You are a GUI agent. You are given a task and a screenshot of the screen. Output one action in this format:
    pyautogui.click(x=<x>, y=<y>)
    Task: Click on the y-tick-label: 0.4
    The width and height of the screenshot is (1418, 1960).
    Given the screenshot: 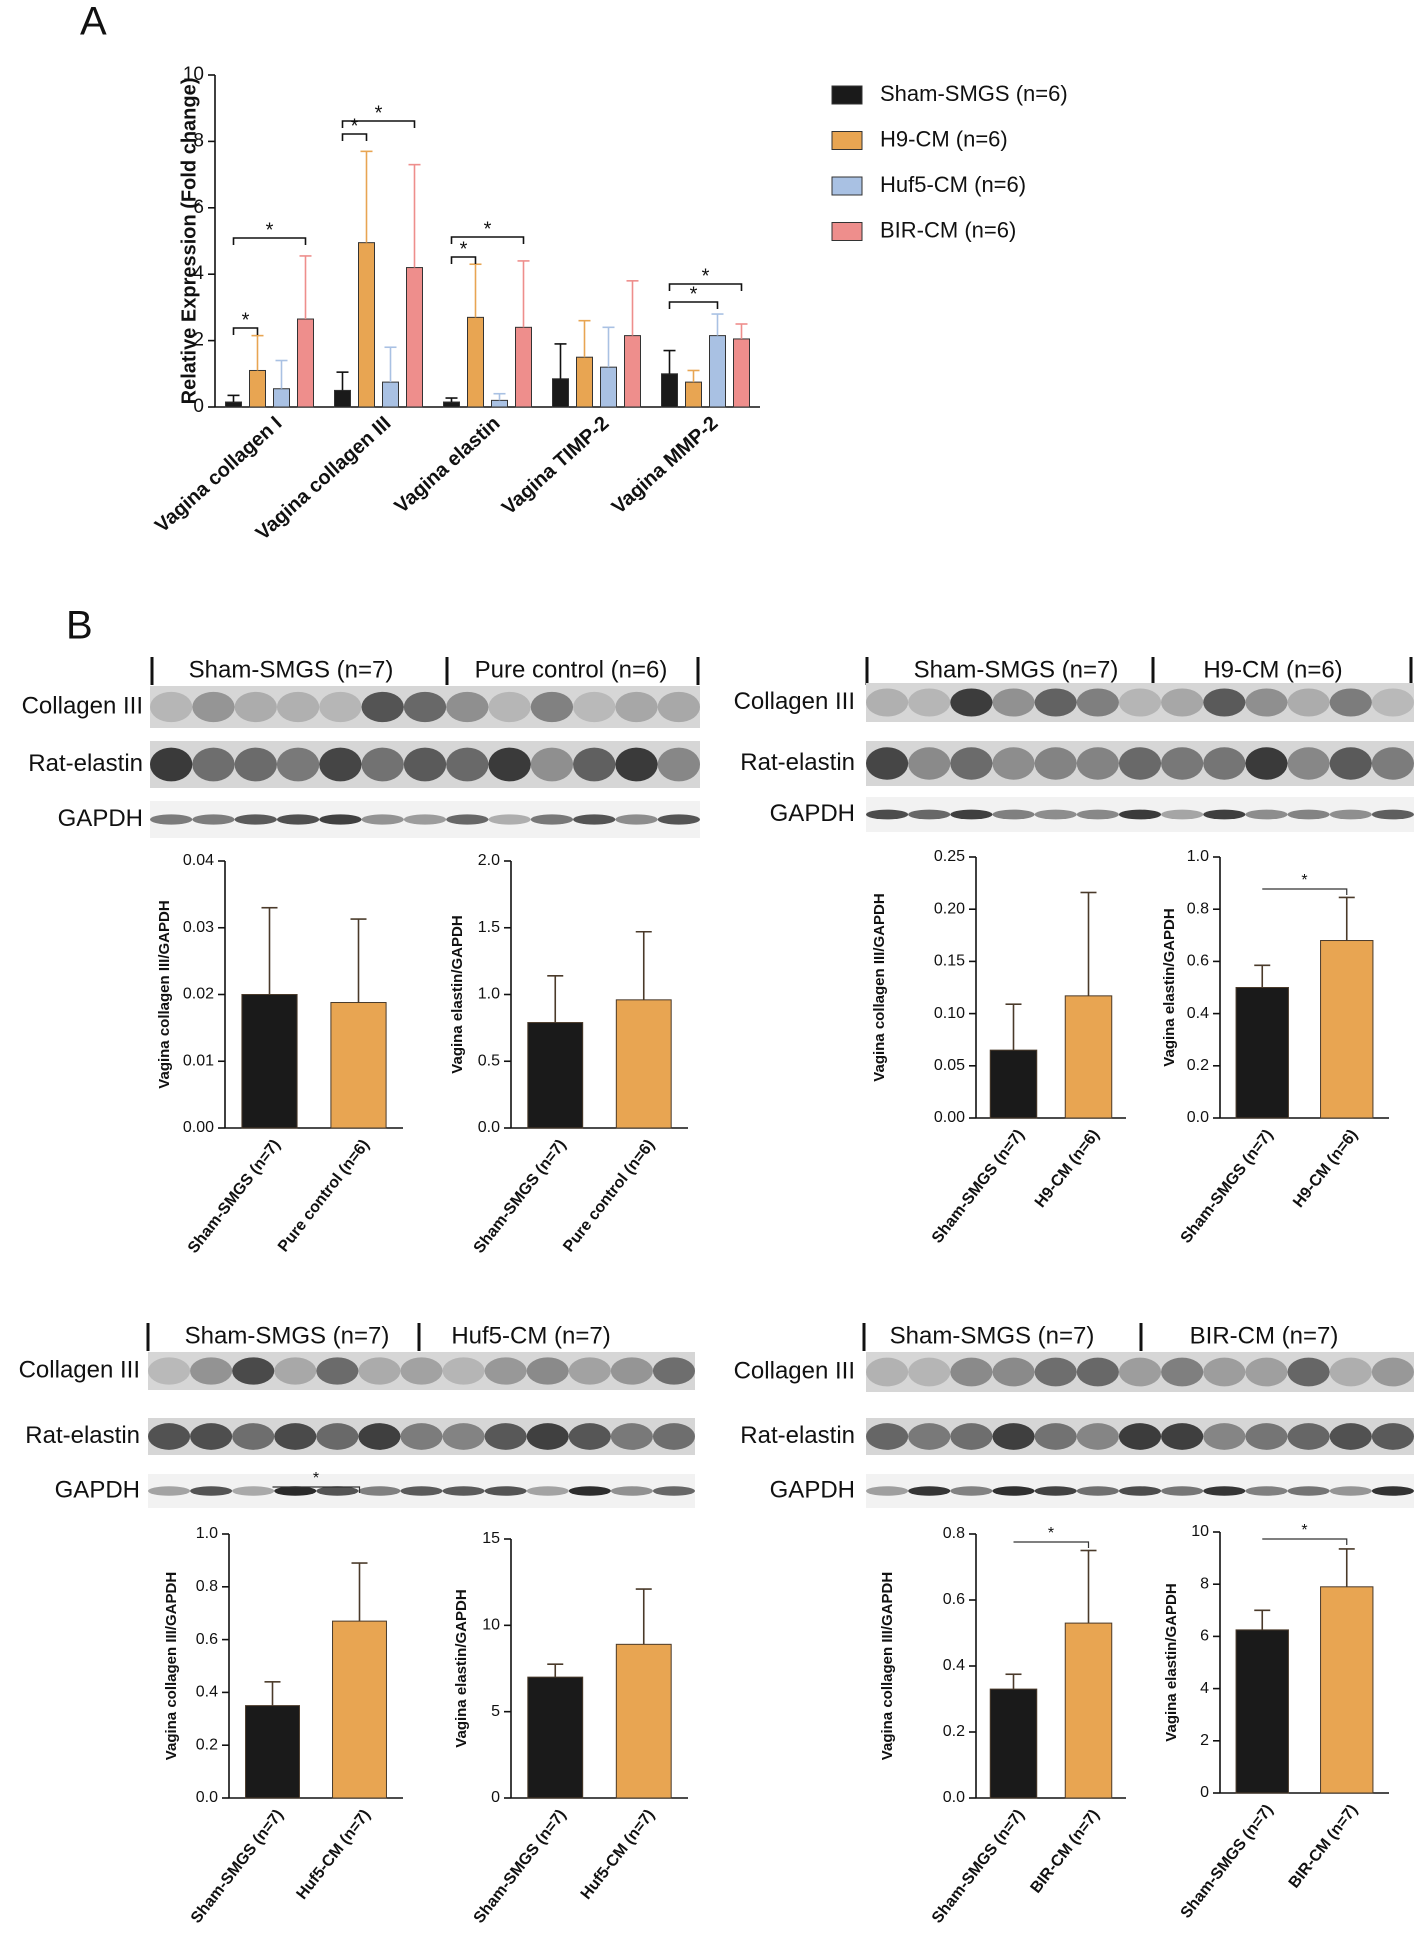 What is the action you would take?
    pyautogui.click(x=207, y=1692)
    